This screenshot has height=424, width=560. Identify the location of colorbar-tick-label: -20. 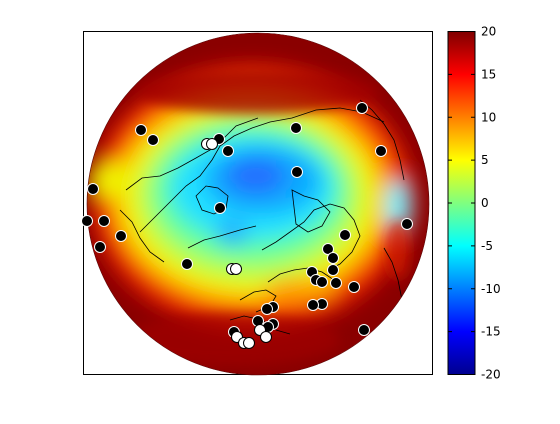
(491, 375).